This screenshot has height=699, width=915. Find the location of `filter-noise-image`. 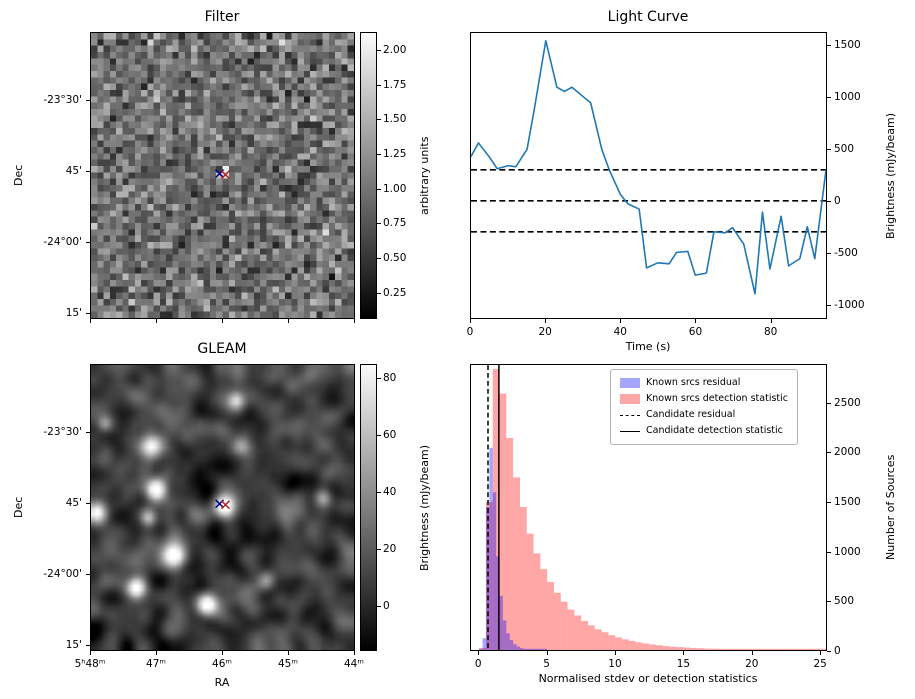

filter-noise-image is located at coordinates (222, 175).